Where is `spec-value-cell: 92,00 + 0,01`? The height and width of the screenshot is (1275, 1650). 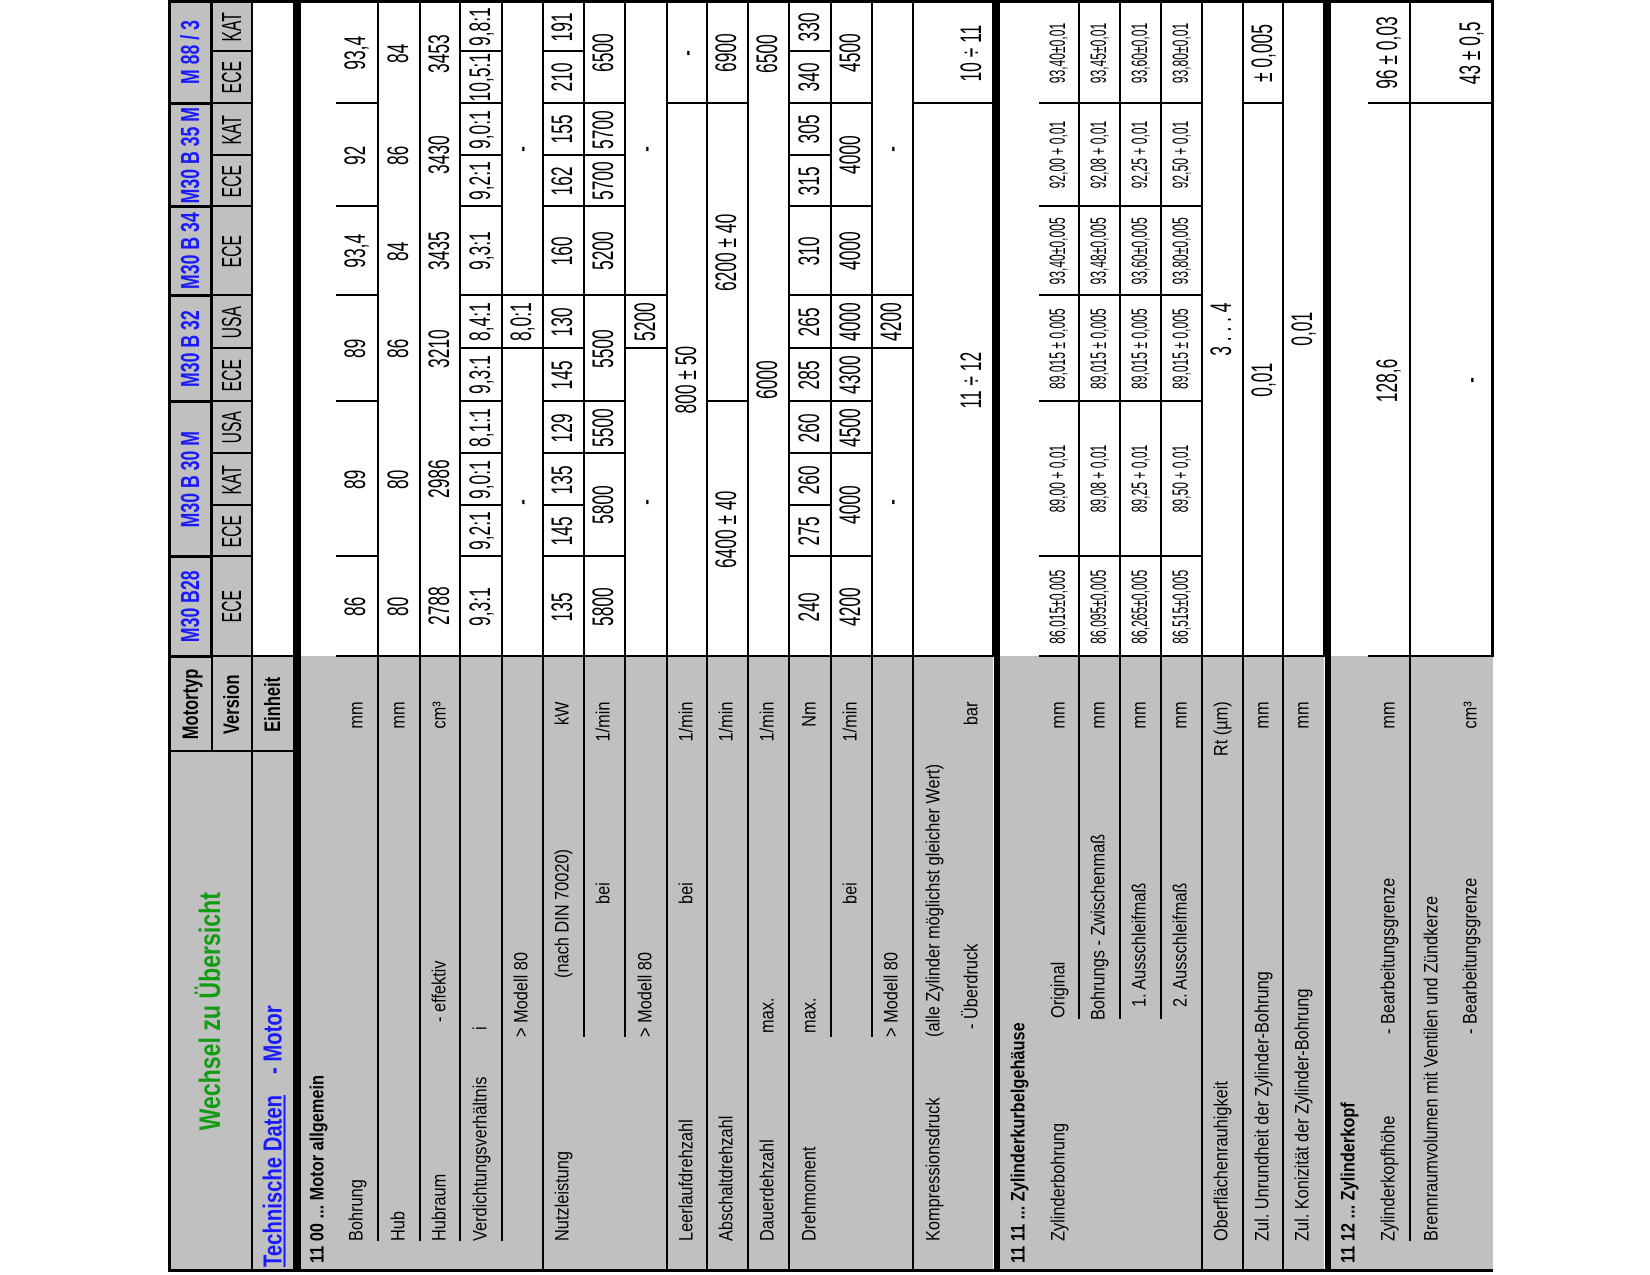 spec-value-cell: 92,00 + 0,01 is located at coordinates (1058, 155).